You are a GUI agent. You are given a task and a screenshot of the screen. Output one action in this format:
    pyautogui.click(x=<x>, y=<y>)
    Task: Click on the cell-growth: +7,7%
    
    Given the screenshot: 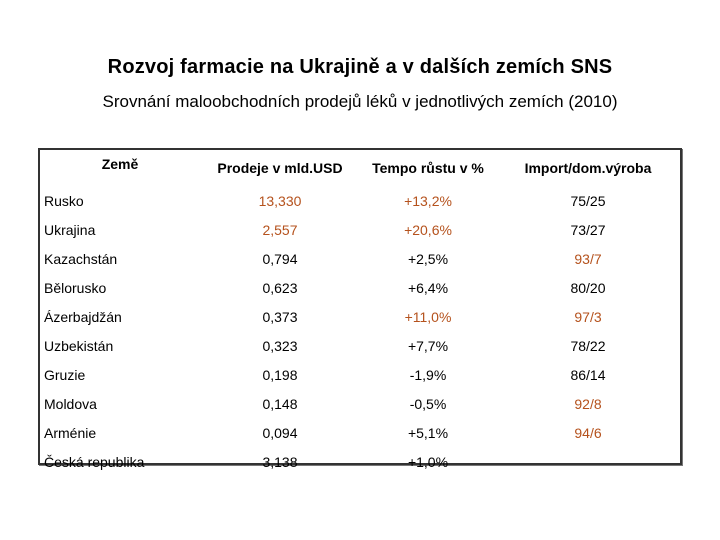 What is the action you would take?
    pyautogui.click(x=428, y=345)
    